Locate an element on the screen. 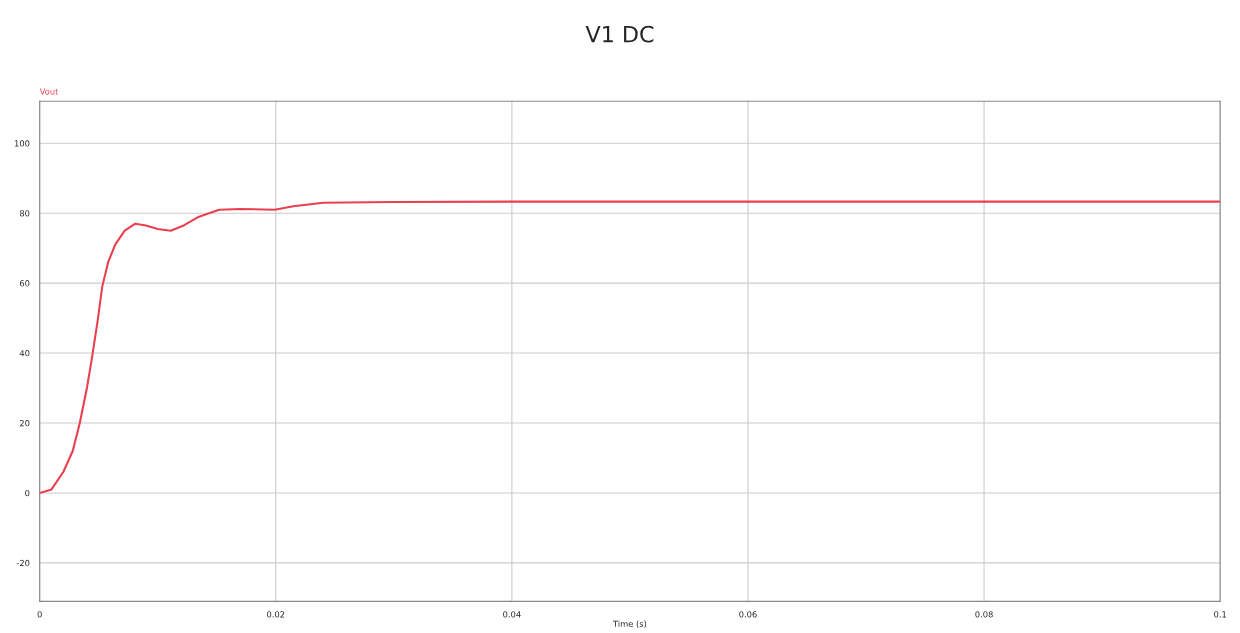 The height and width of the screenshot is (633, 1240). x-tick-label: 0 is located at coordinates (39, 614).